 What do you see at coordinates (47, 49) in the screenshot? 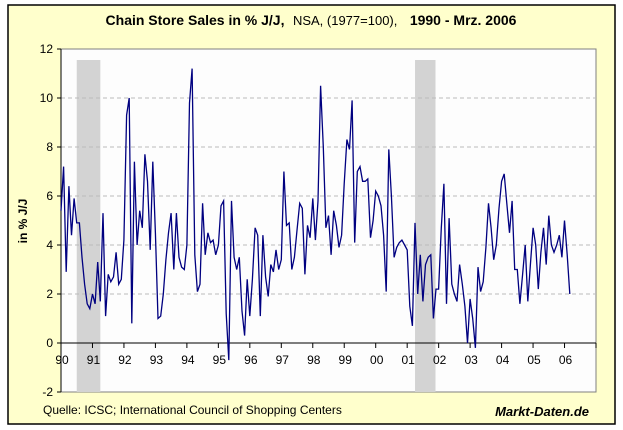
I see `y-tick-label: 12` at bounding box center [47, 49].